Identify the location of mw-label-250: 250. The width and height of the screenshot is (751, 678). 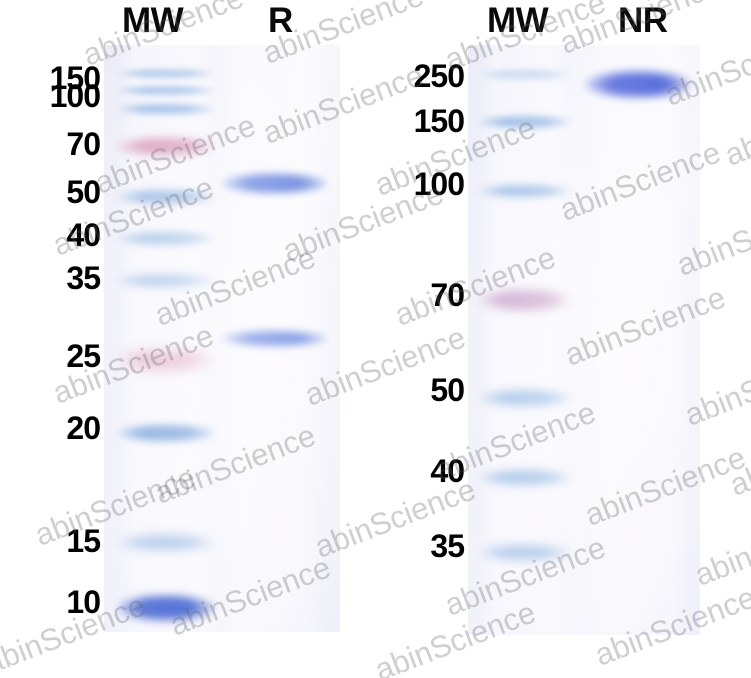
(439, 76).